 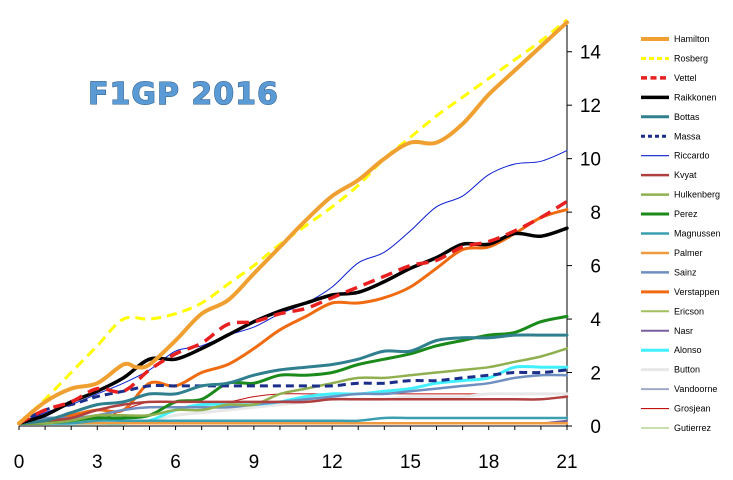 I want to click on series-line-hulkenberg, so click(x=293, y=386).